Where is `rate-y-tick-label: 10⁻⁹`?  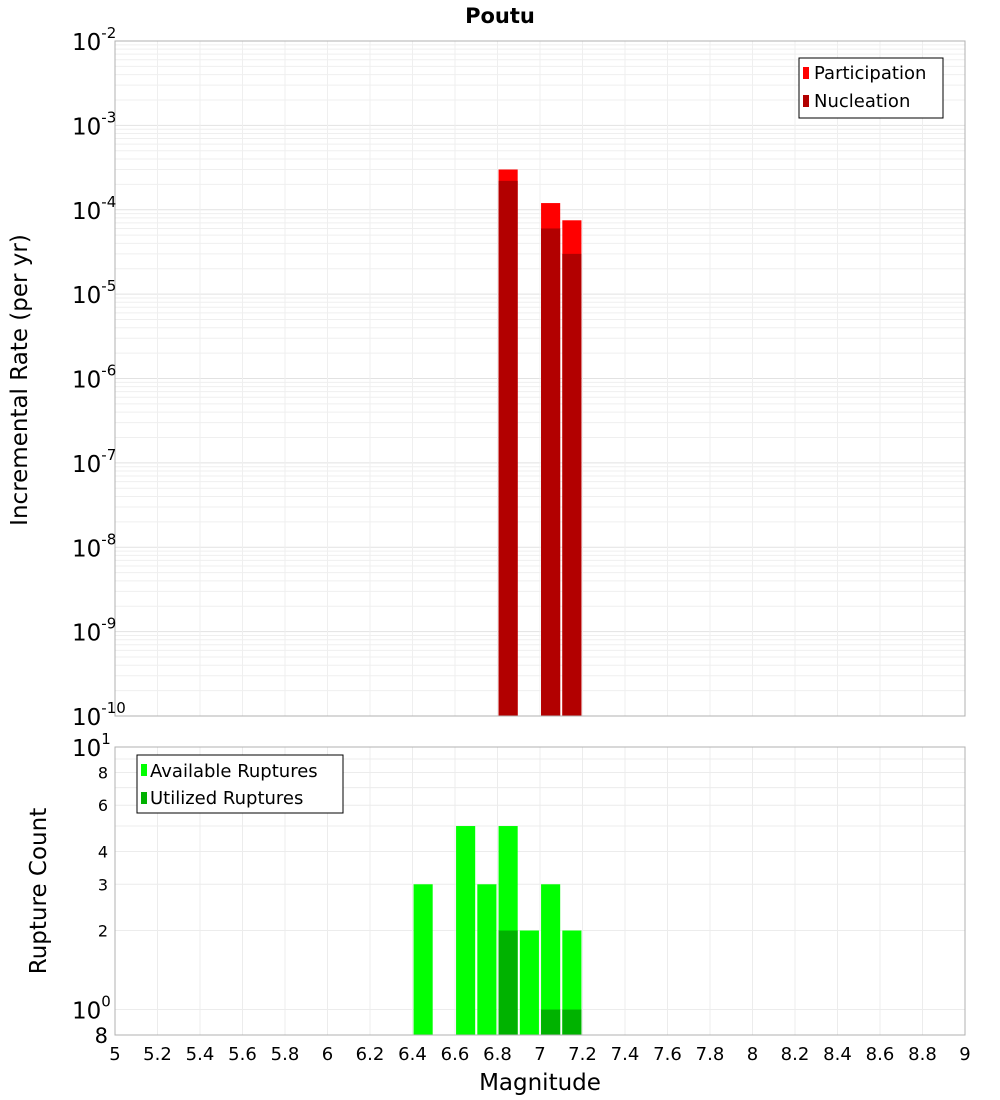
rate-y-tick-label: 10⁻⁹ is located at coordinates (94, 631).